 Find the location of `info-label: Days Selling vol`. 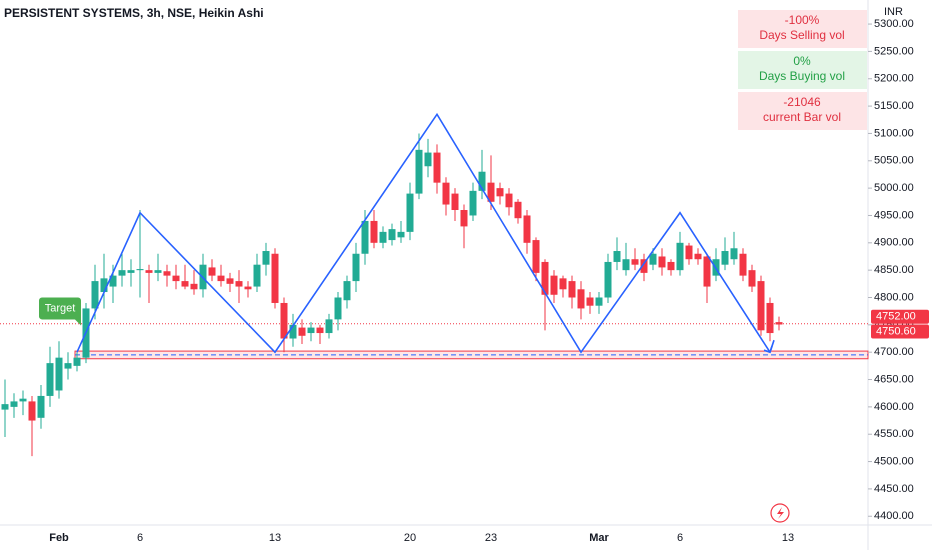

info-label: Days Selling vol is located at coordinates (801, 35).